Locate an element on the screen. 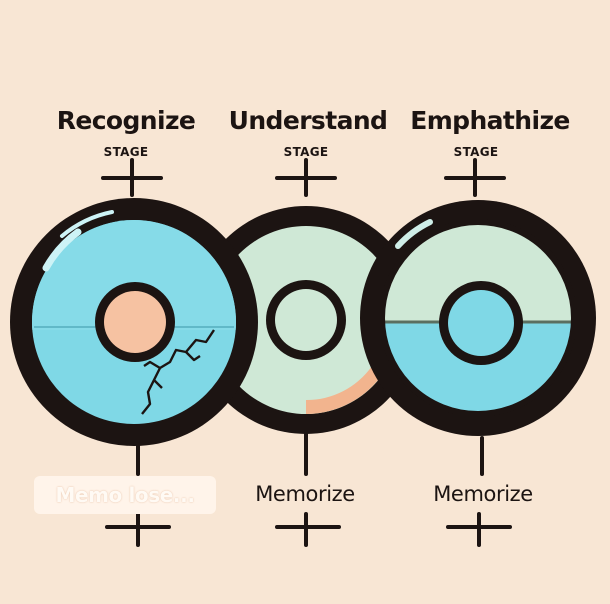  vertical-connector is located at coordinates (310, 454).